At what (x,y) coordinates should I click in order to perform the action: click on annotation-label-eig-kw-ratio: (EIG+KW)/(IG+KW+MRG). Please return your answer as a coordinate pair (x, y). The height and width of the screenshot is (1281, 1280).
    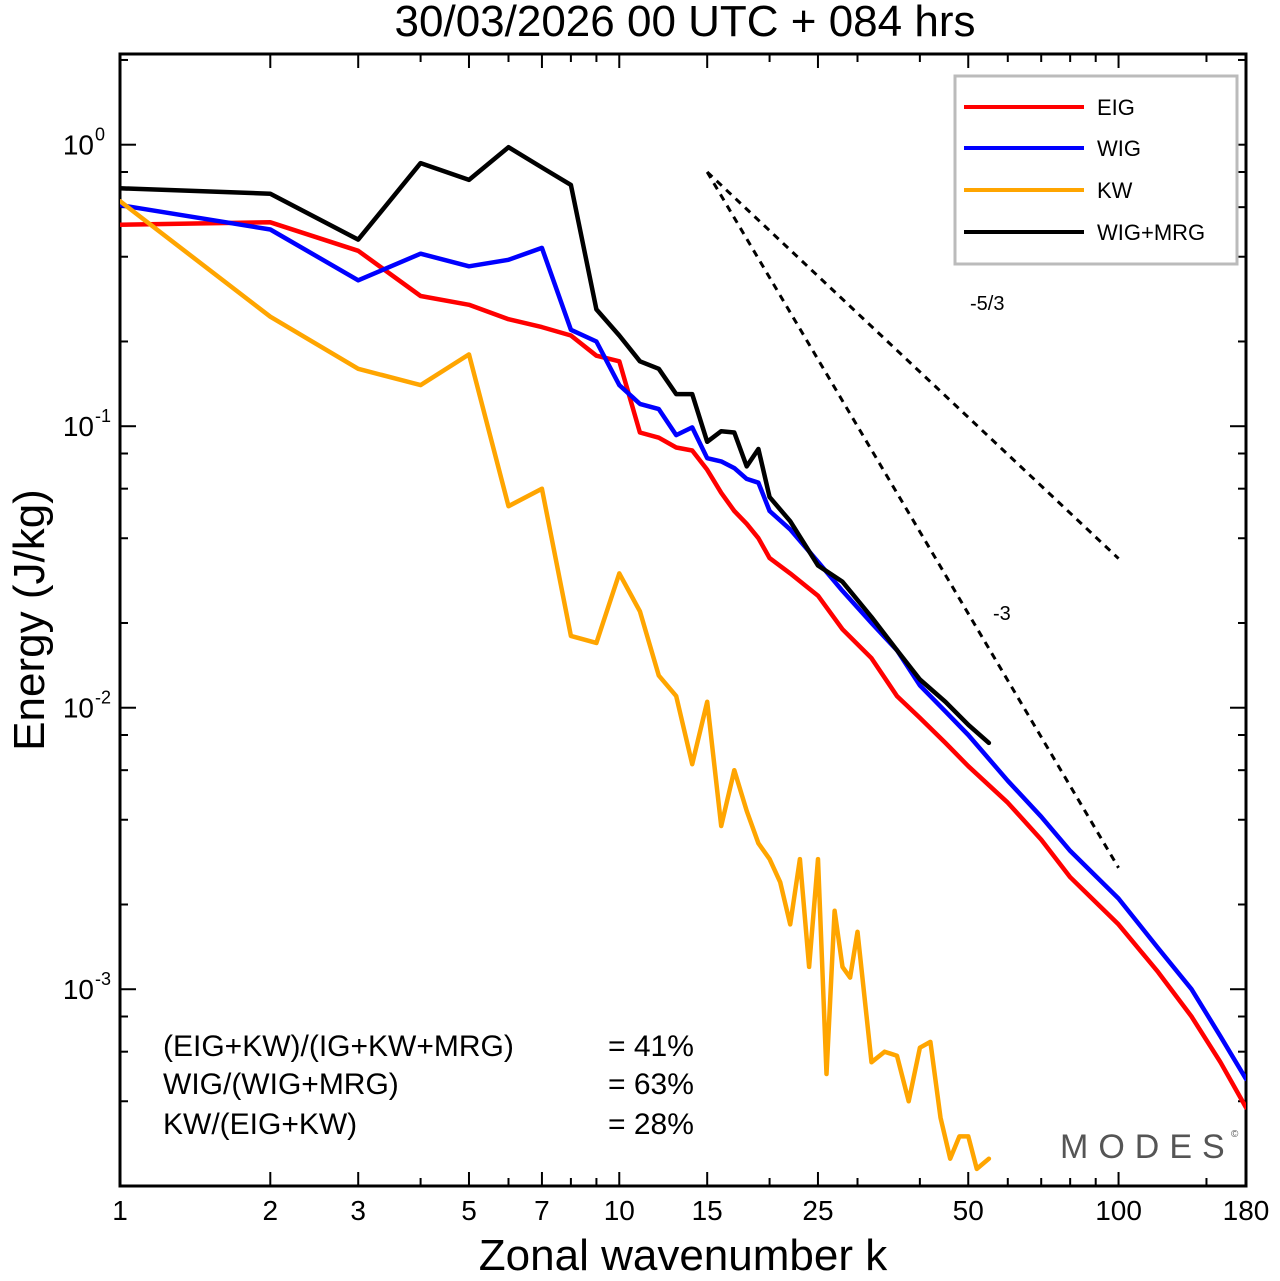
    Looking at the image, I should click on (338, 1046).